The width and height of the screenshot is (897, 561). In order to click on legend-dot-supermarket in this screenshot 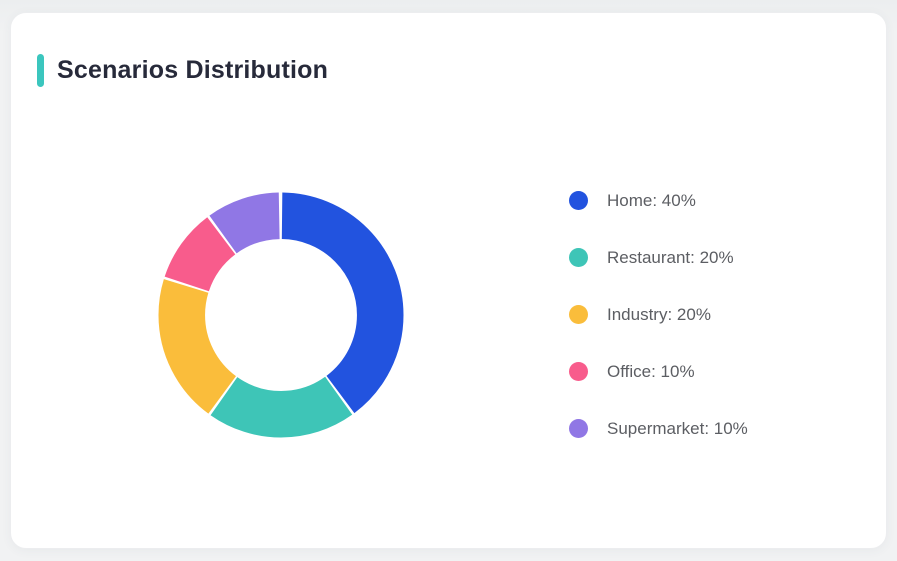, I will do `click(578, 428)`.